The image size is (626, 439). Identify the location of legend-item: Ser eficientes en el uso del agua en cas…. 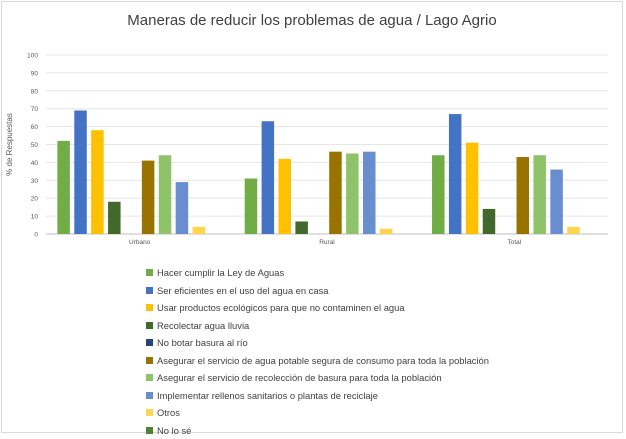
(317, 291).